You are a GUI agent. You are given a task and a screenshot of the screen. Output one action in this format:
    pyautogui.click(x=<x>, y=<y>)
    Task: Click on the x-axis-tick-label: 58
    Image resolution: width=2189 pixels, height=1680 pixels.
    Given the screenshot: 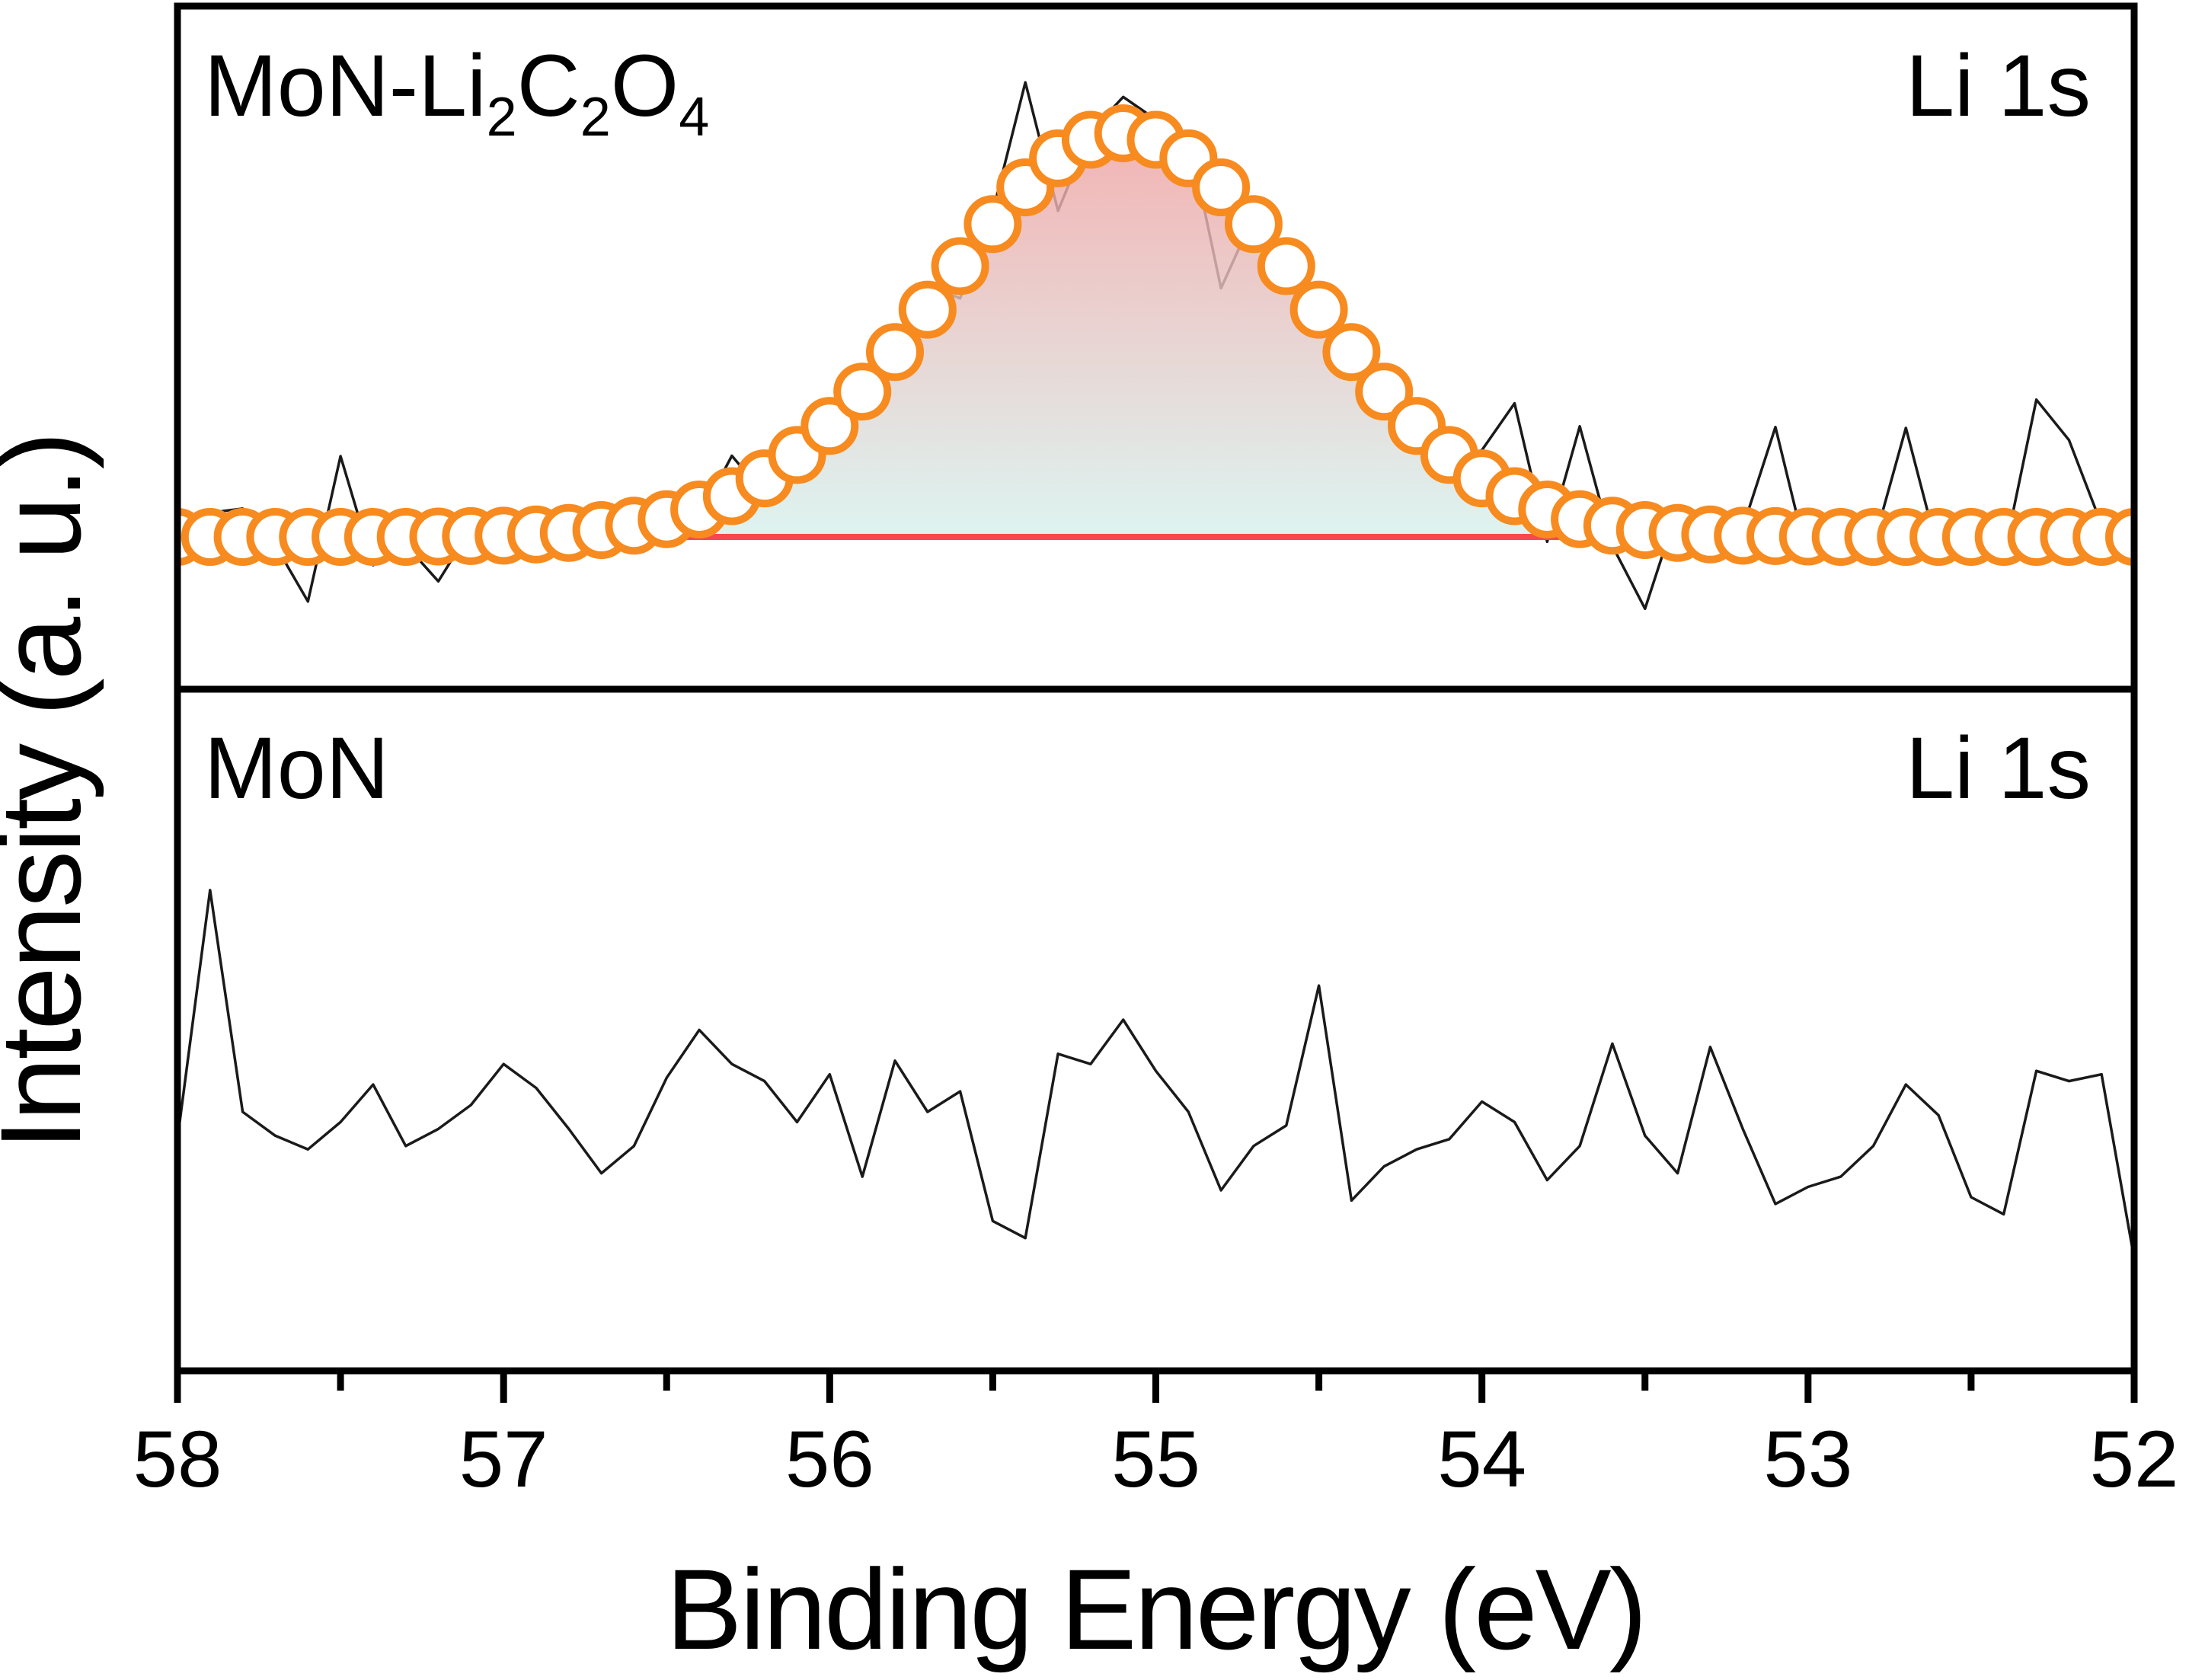 What is the action you would take?
    pyautogui.click(x=177, y=1459)
    